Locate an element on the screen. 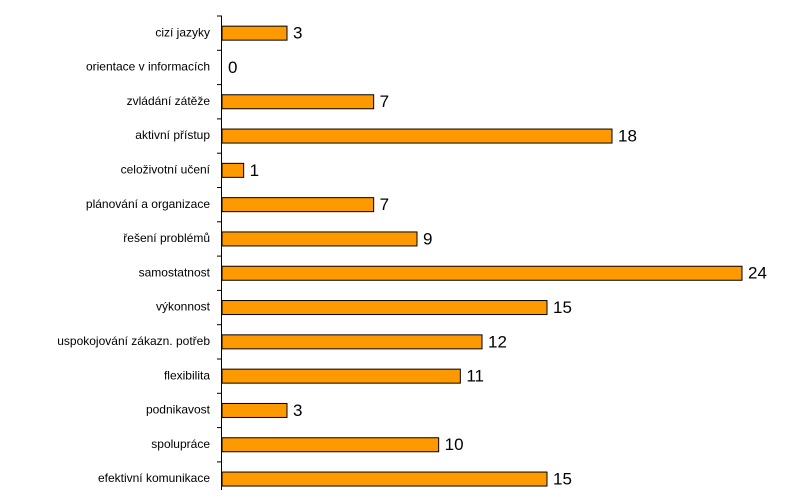 This screenshot has height=490, width=803. data-label: 0 is located at coordinates (232, 67).